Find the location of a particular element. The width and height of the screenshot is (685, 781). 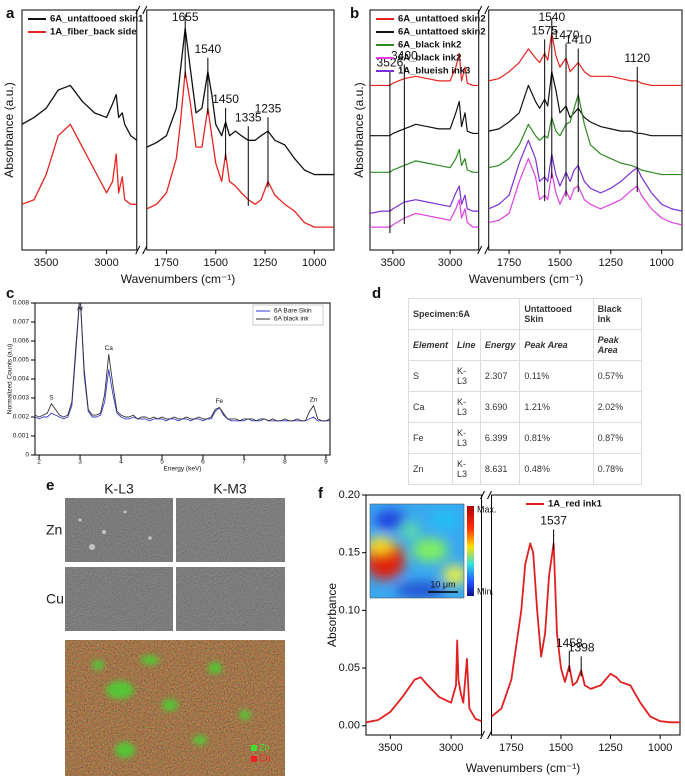

table-cell: Fe is located at coordinates (430, 438).